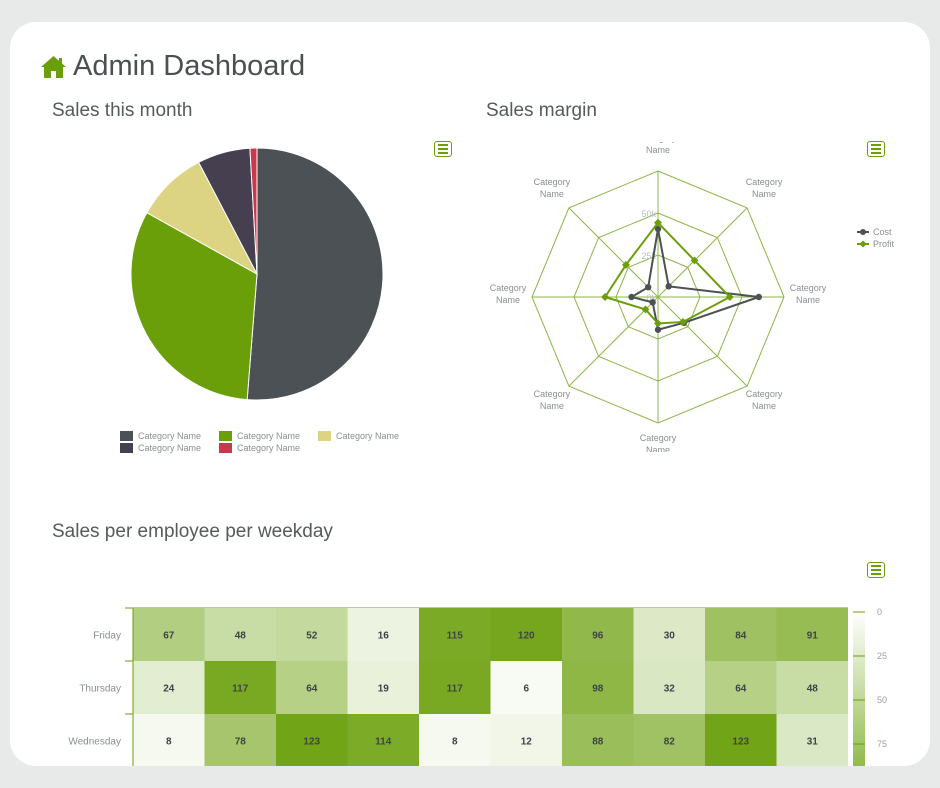 Image resolution: width=940 pixels, height=788 pixels. I want to click on home-icon, so click(53, 66).